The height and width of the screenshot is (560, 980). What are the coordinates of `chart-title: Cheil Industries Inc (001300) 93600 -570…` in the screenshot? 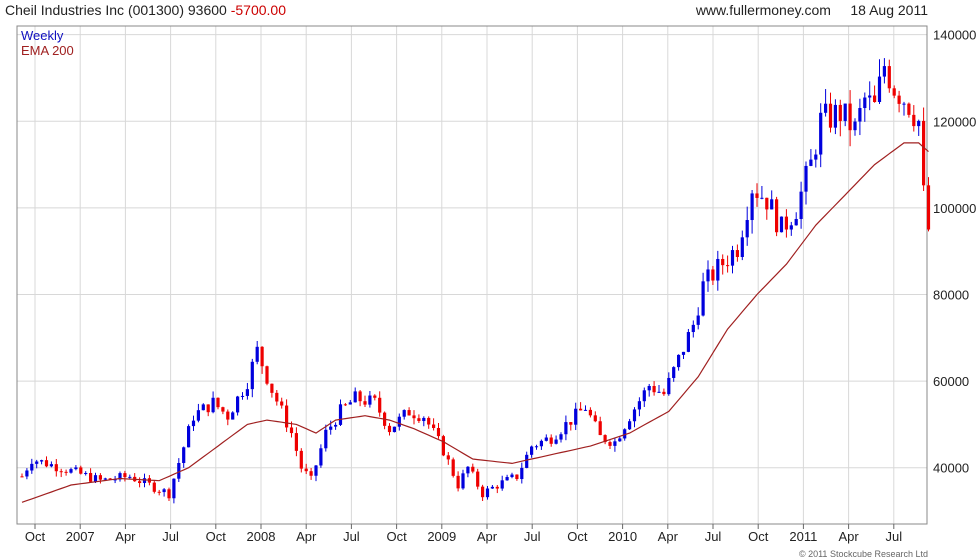 It's located at (145, 10).